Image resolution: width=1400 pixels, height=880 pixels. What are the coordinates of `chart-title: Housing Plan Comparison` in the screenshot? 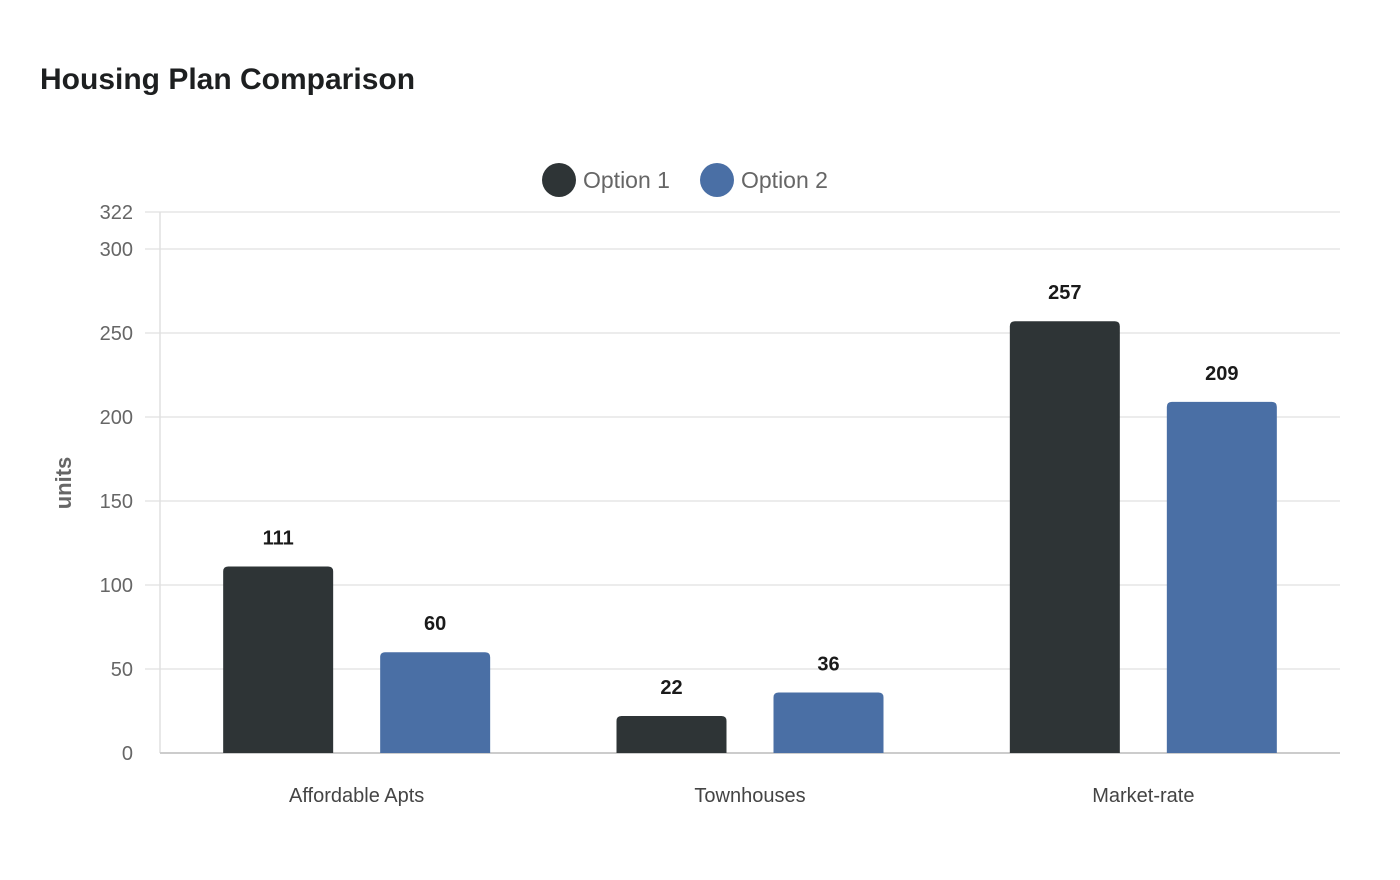 It's located at (228, 79).